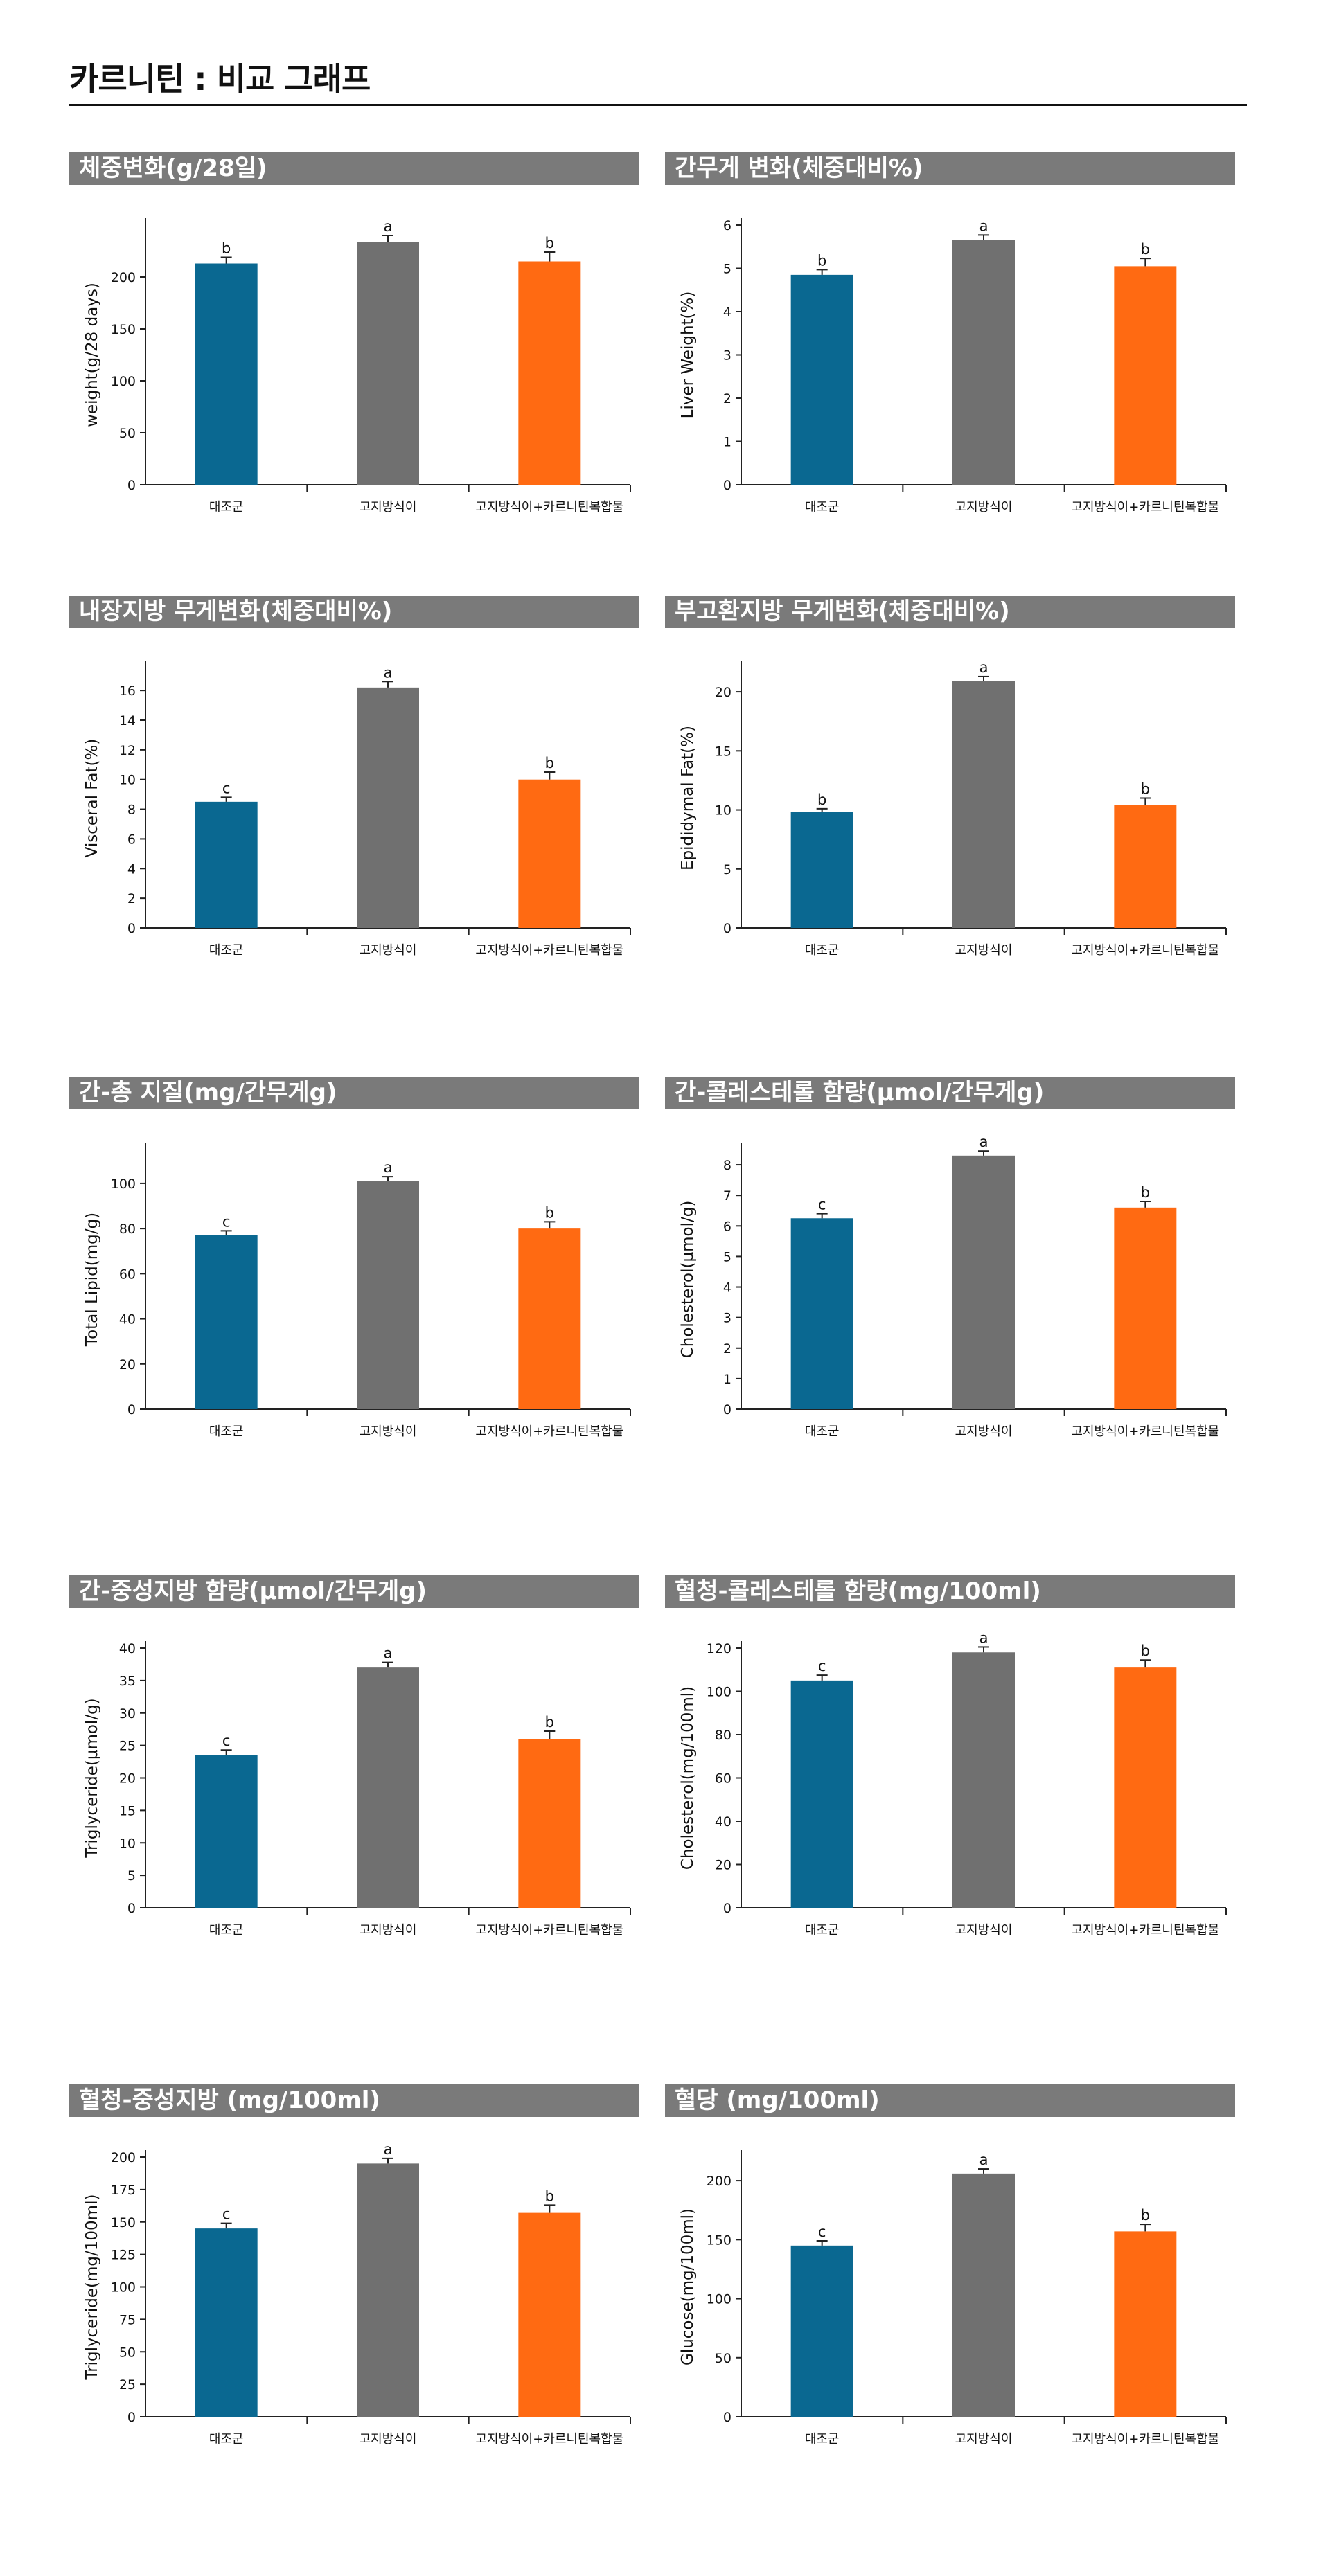 This screenshot has height=2576, width=1330. What do you see at coordinates (727, 442) in the screenshot?
I see `y-tick-label: 1` at bounding box center [727, 442].